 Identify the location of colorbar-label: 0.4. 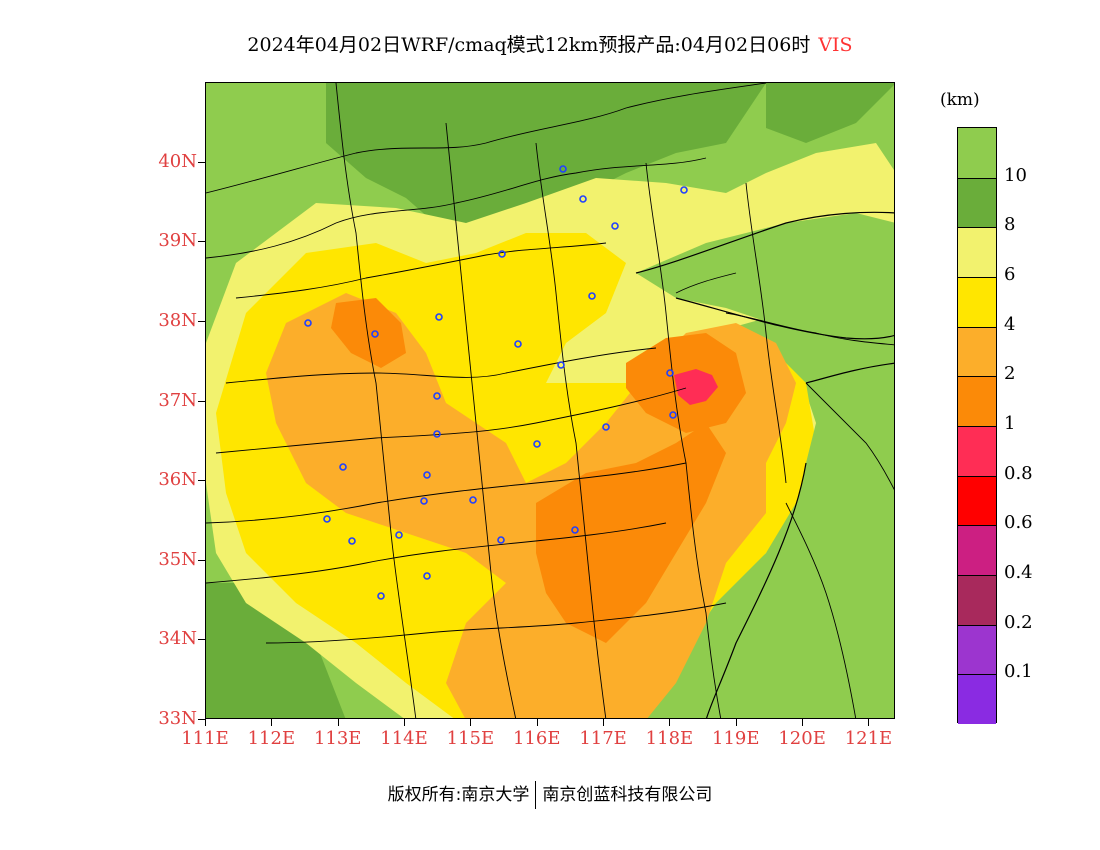
(1018, 572).